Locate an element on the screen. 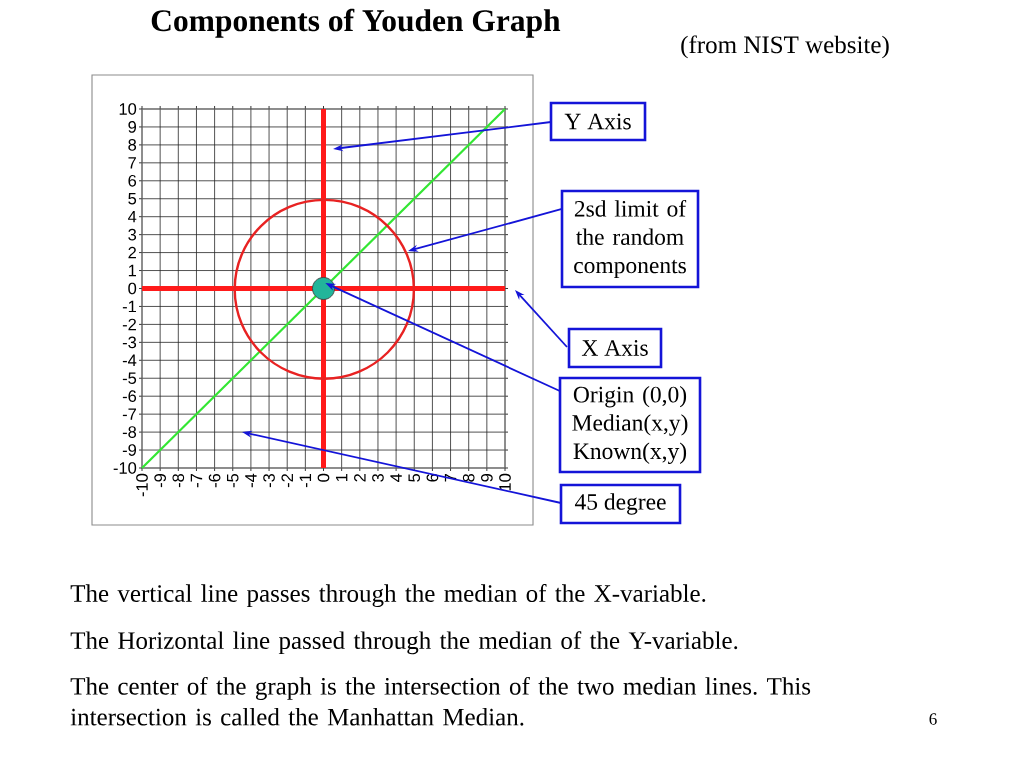 The width and height of the screenshot is (1024, 768). y-tick-label: 6 is located at coordinates (132, 180).